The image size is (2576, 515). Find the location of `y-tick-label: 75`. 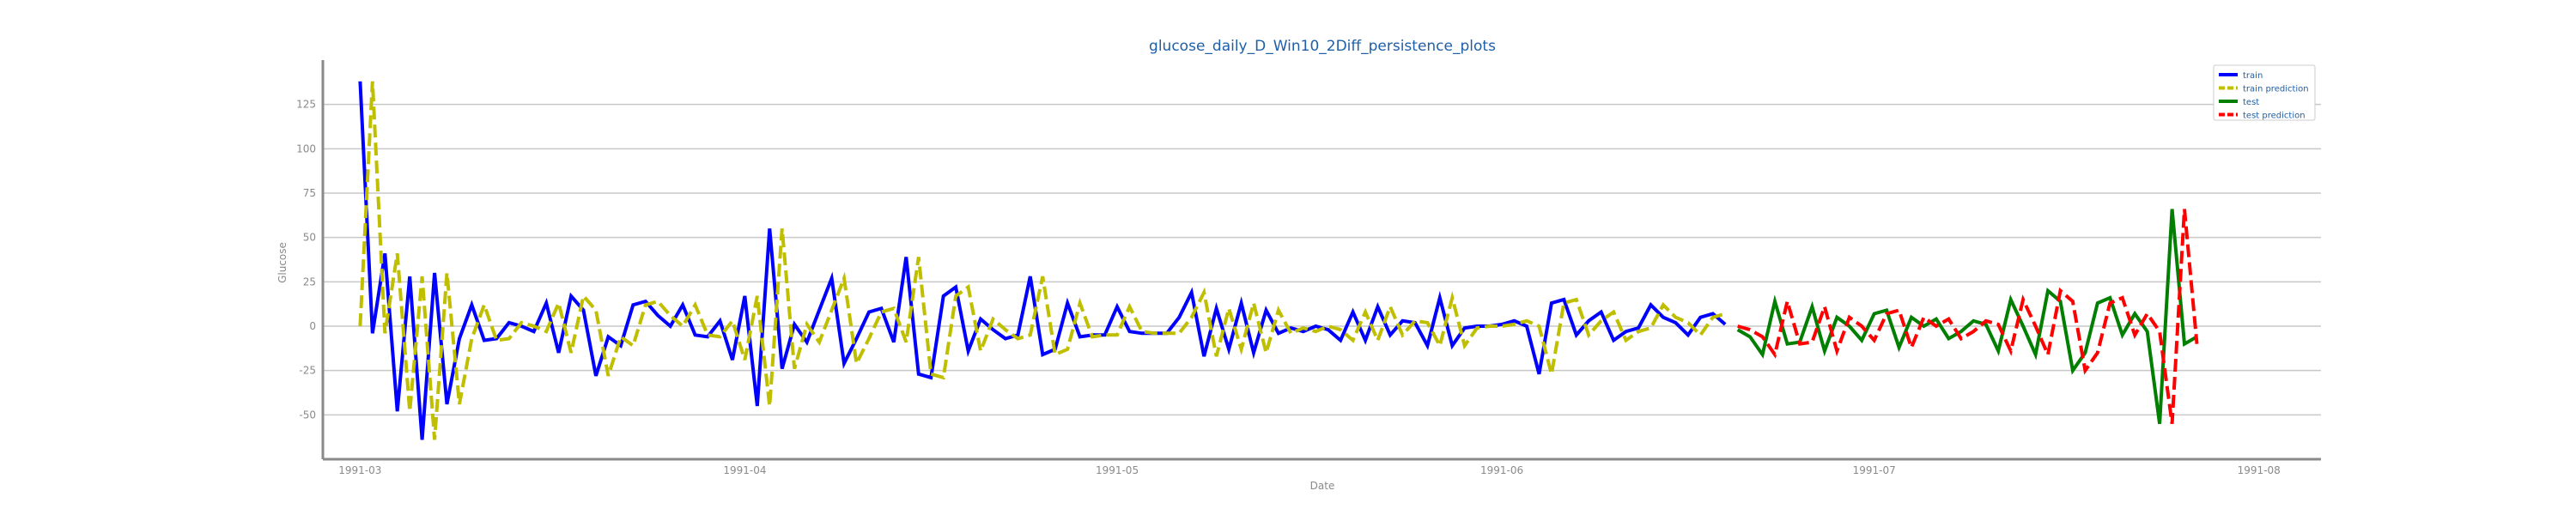

y-tick-label: 75 is located at coordinates (310, 193).